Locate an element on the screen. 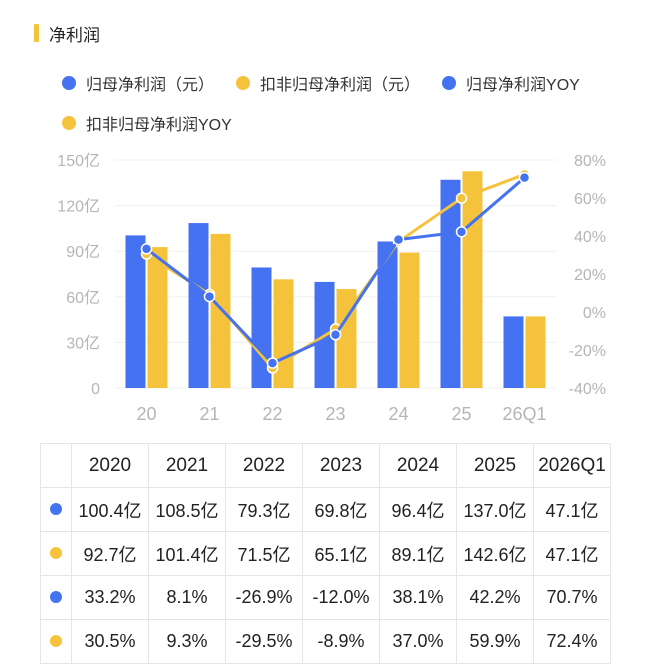 The width and height of the screenshot is (650, 664). table-header-cell: 2023 is located at coordinates (341, 465).